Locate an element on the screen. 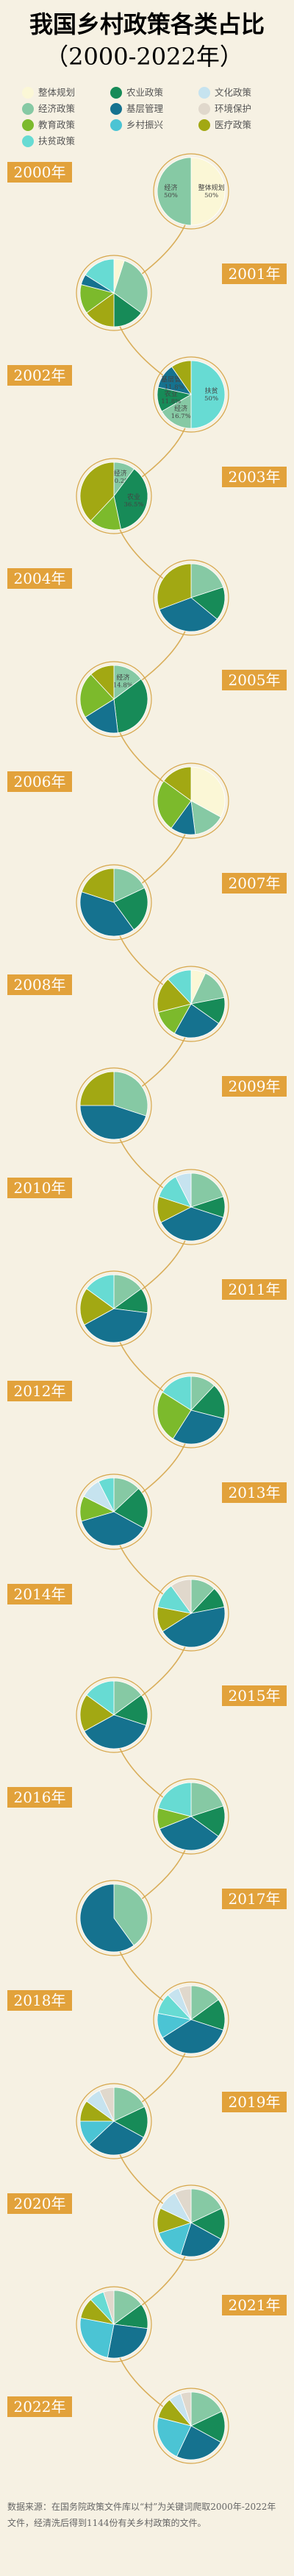 The height and width of the screenshot is (2576, 294). year-label: 2011年 is located at coordinates (255, 1289).